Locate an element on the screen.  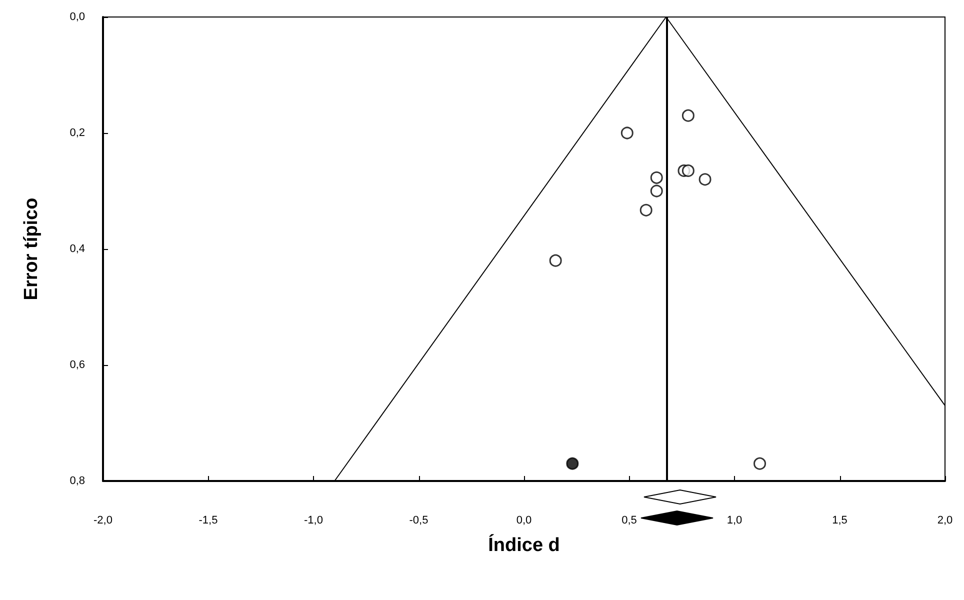
y-tick-label: 0,6 is located at coordinates (77, 365).